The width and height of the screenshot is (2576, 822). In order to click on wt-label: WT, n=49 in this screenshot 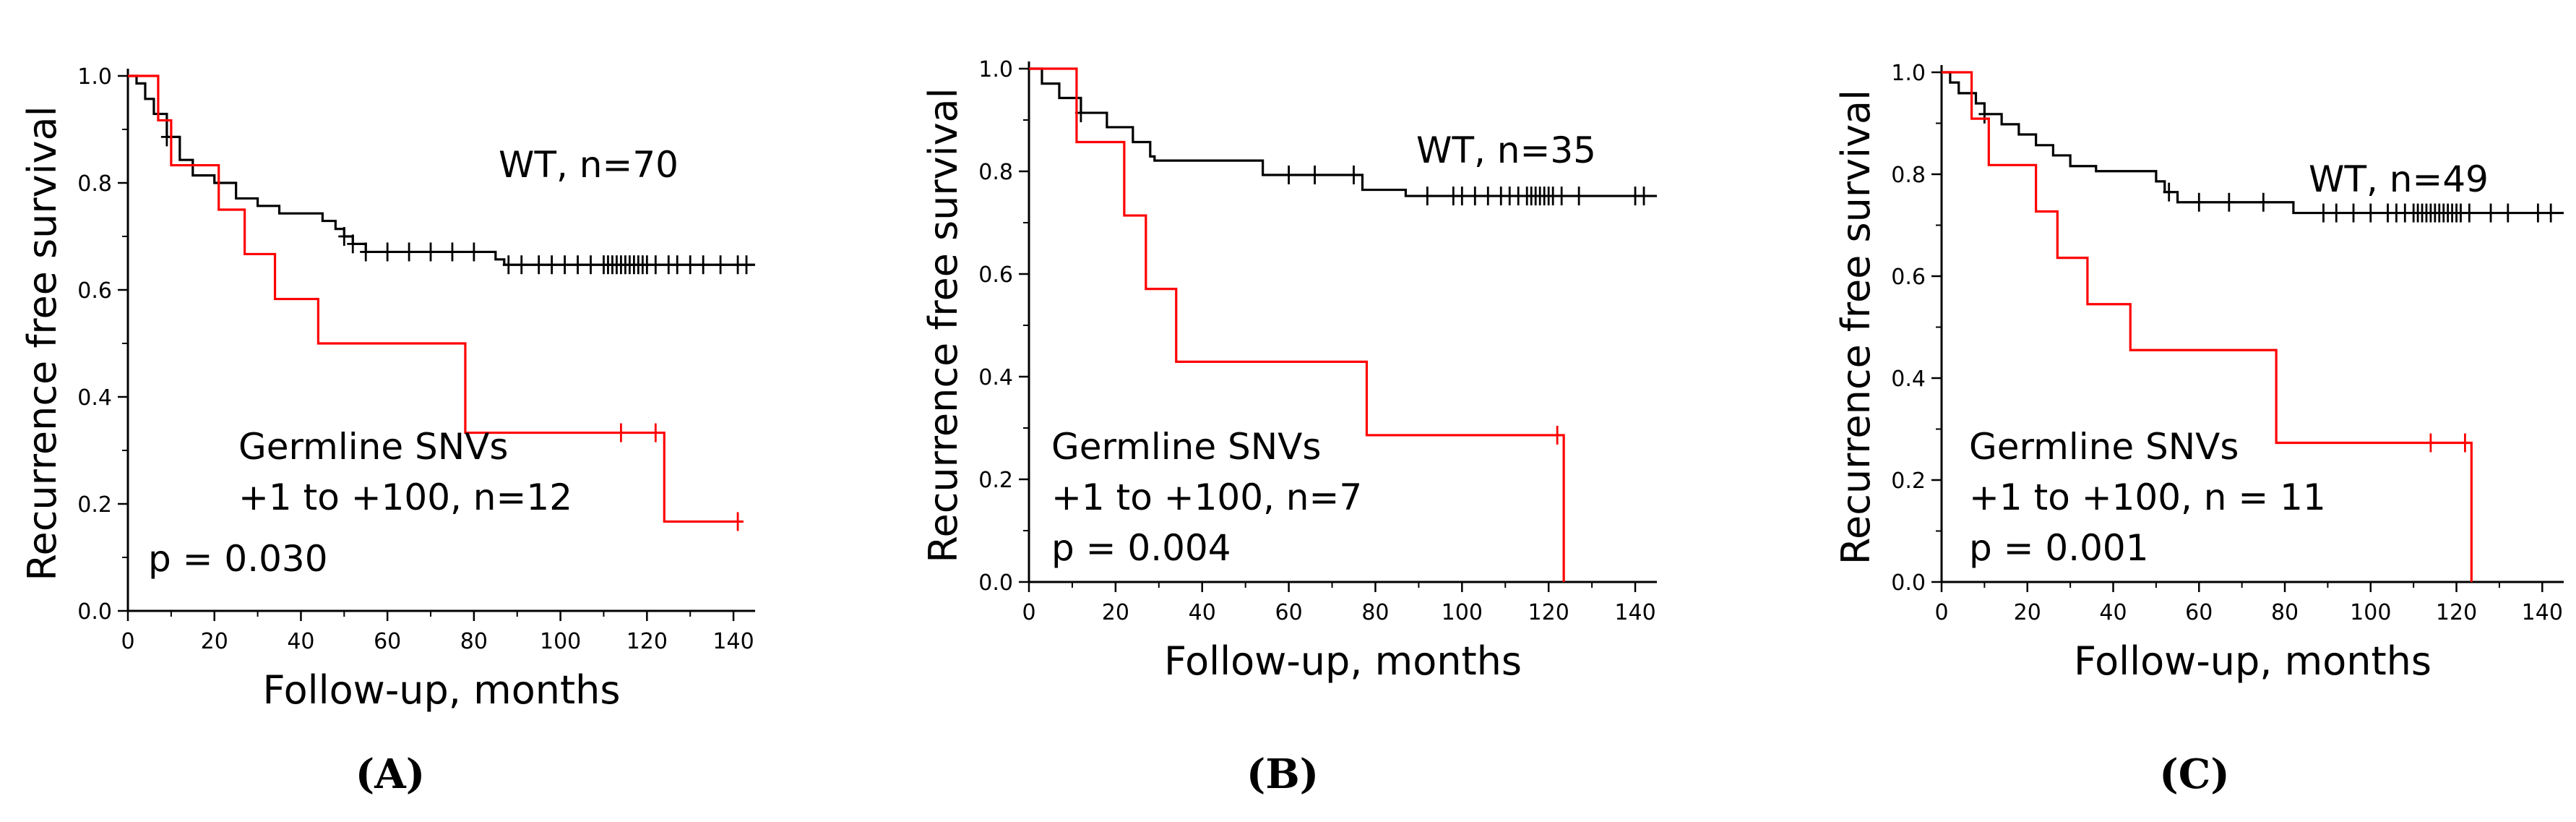, I will do `click(2399, 179)`.